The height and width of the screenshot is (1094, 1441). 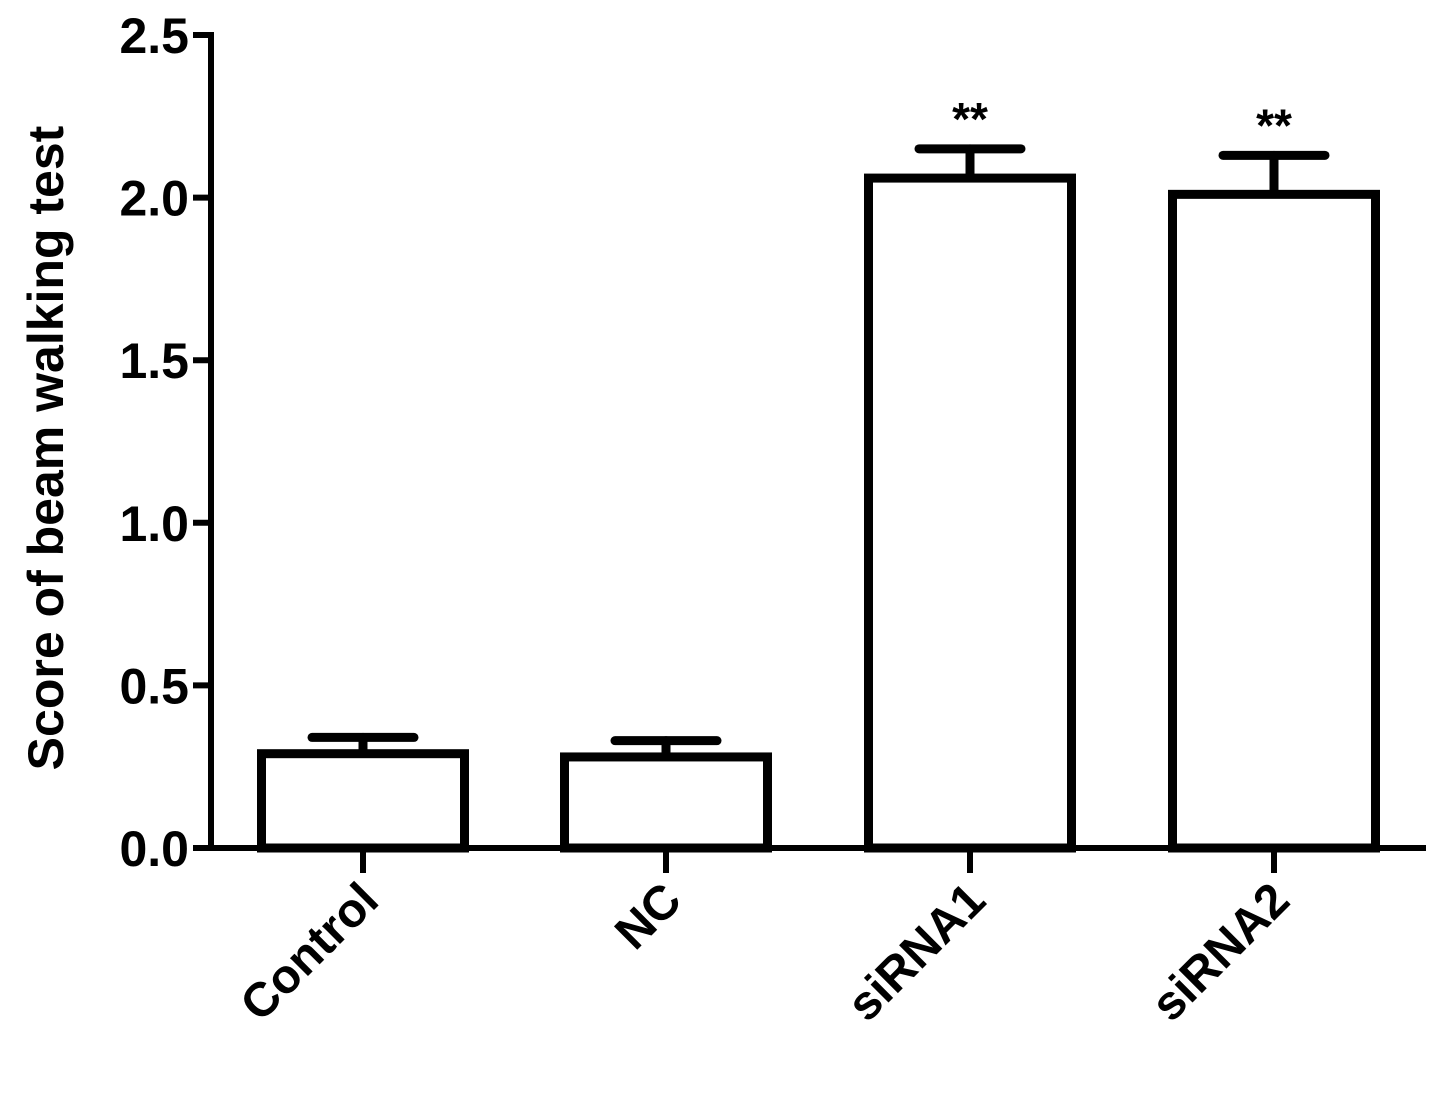 What do you see at coordinates (166, 442) in the screenshot?
I see `y-axis: 0.0 0.5 1.0 1.5 2.0 2.5` at bounding box center [166, 442].